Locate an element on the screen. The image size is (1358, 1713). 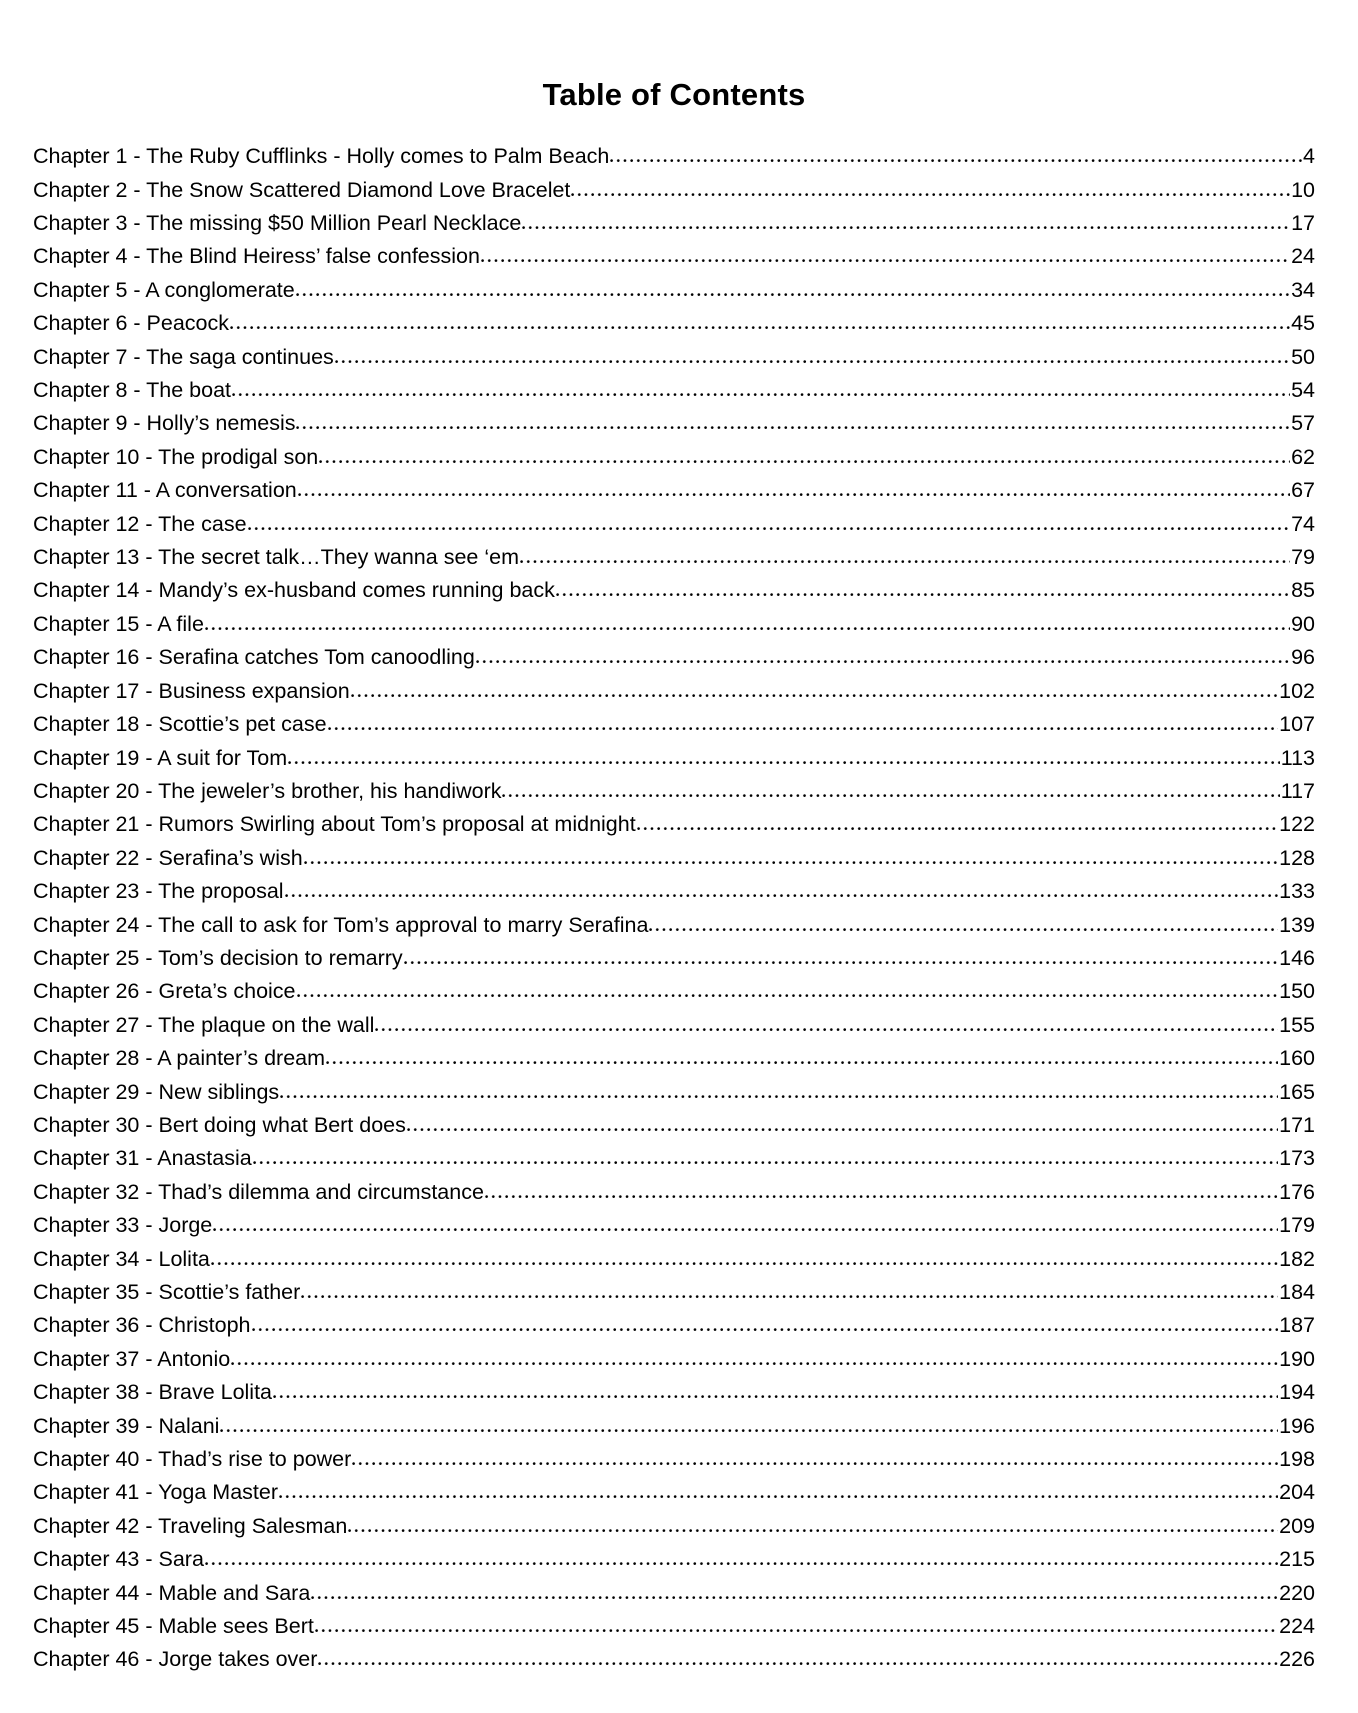
toc-entry-page-number: 54 is located at coordinates (1303, 390).